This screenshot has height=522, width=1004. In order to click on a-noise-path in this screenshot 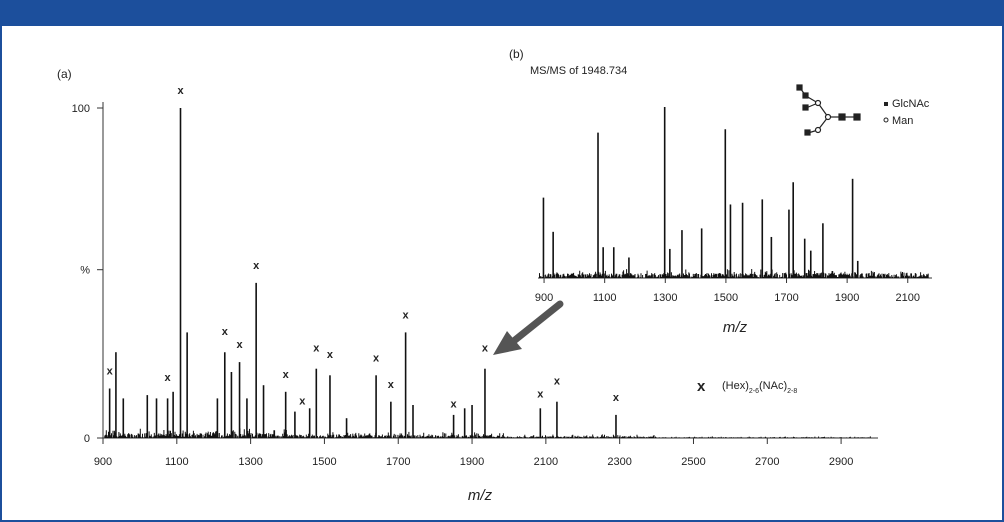, I will do `click(487, 433)`.